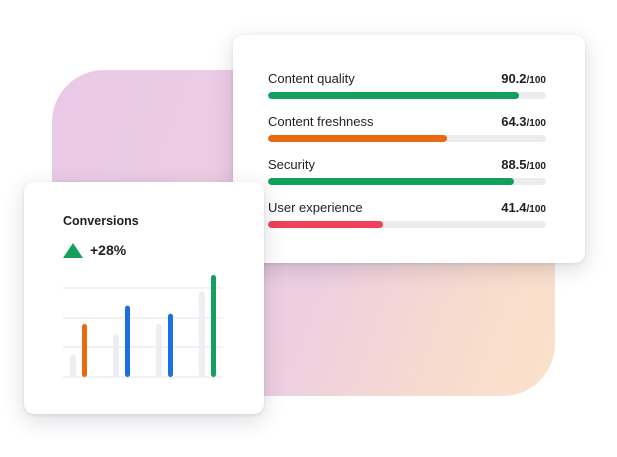 Image resolution: width=617 pixels, height=457 pixels. Describe the element at coordinates (315, 207) in the screenshot. I see `metric-label: User experience` at that location.